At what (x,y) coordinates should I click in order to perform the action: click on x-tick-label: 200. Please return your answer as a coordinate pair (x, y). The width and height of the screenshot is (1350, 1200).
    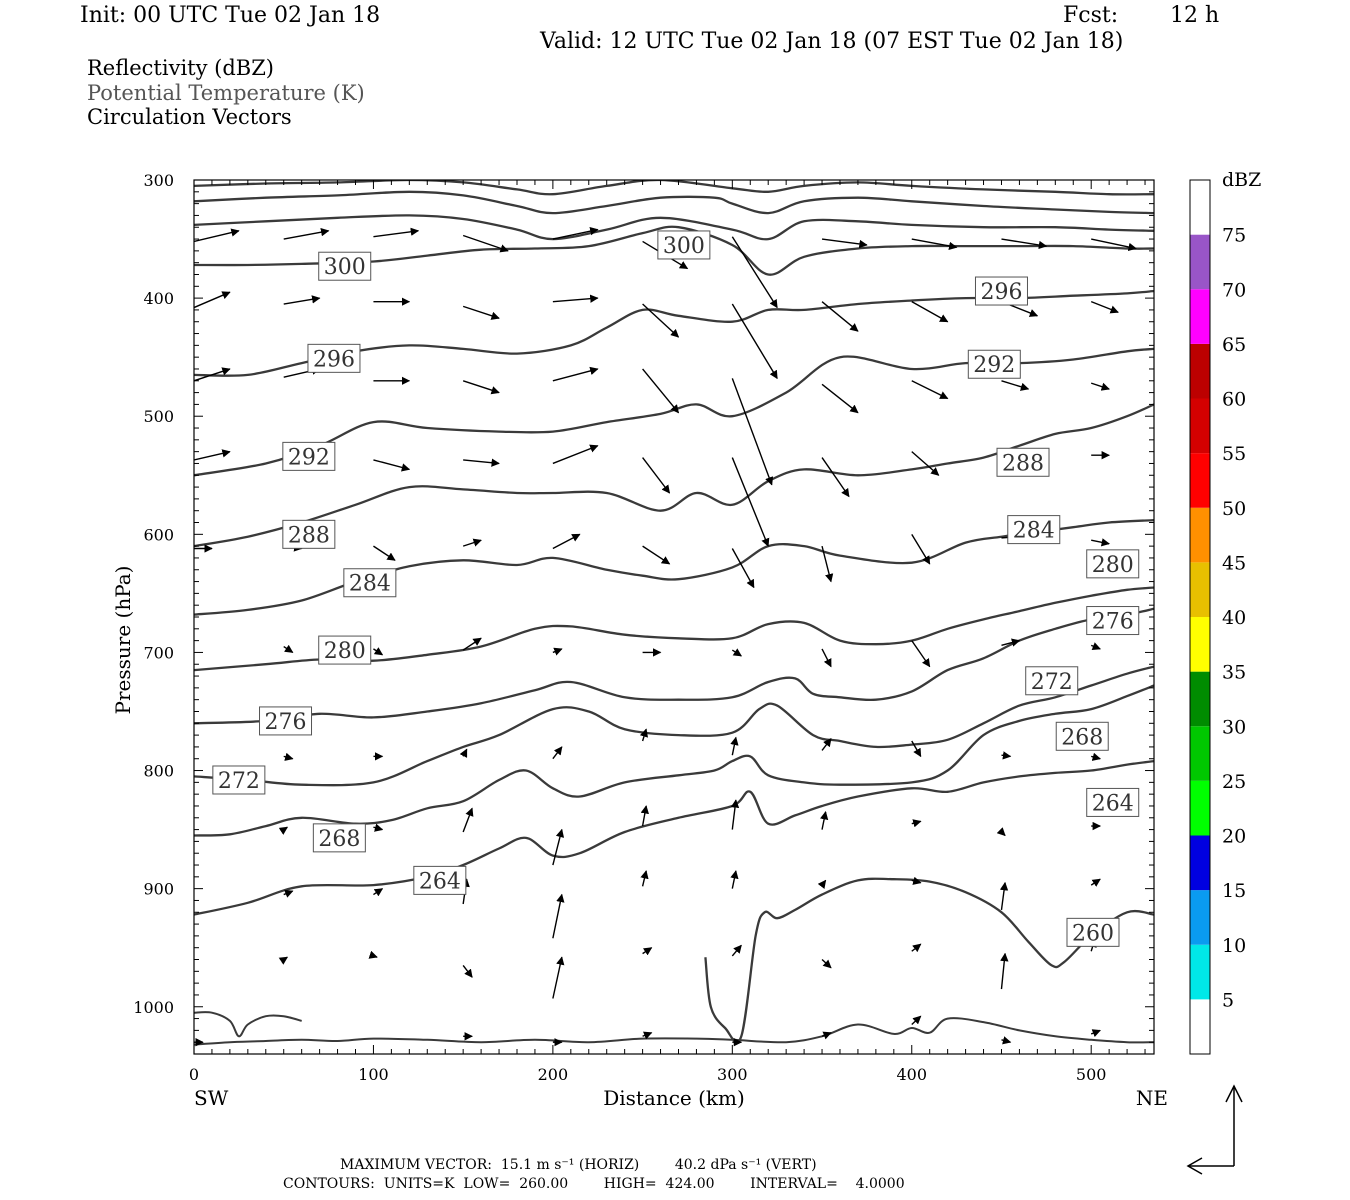
    Looking at the image, I should click on (553, 1074).